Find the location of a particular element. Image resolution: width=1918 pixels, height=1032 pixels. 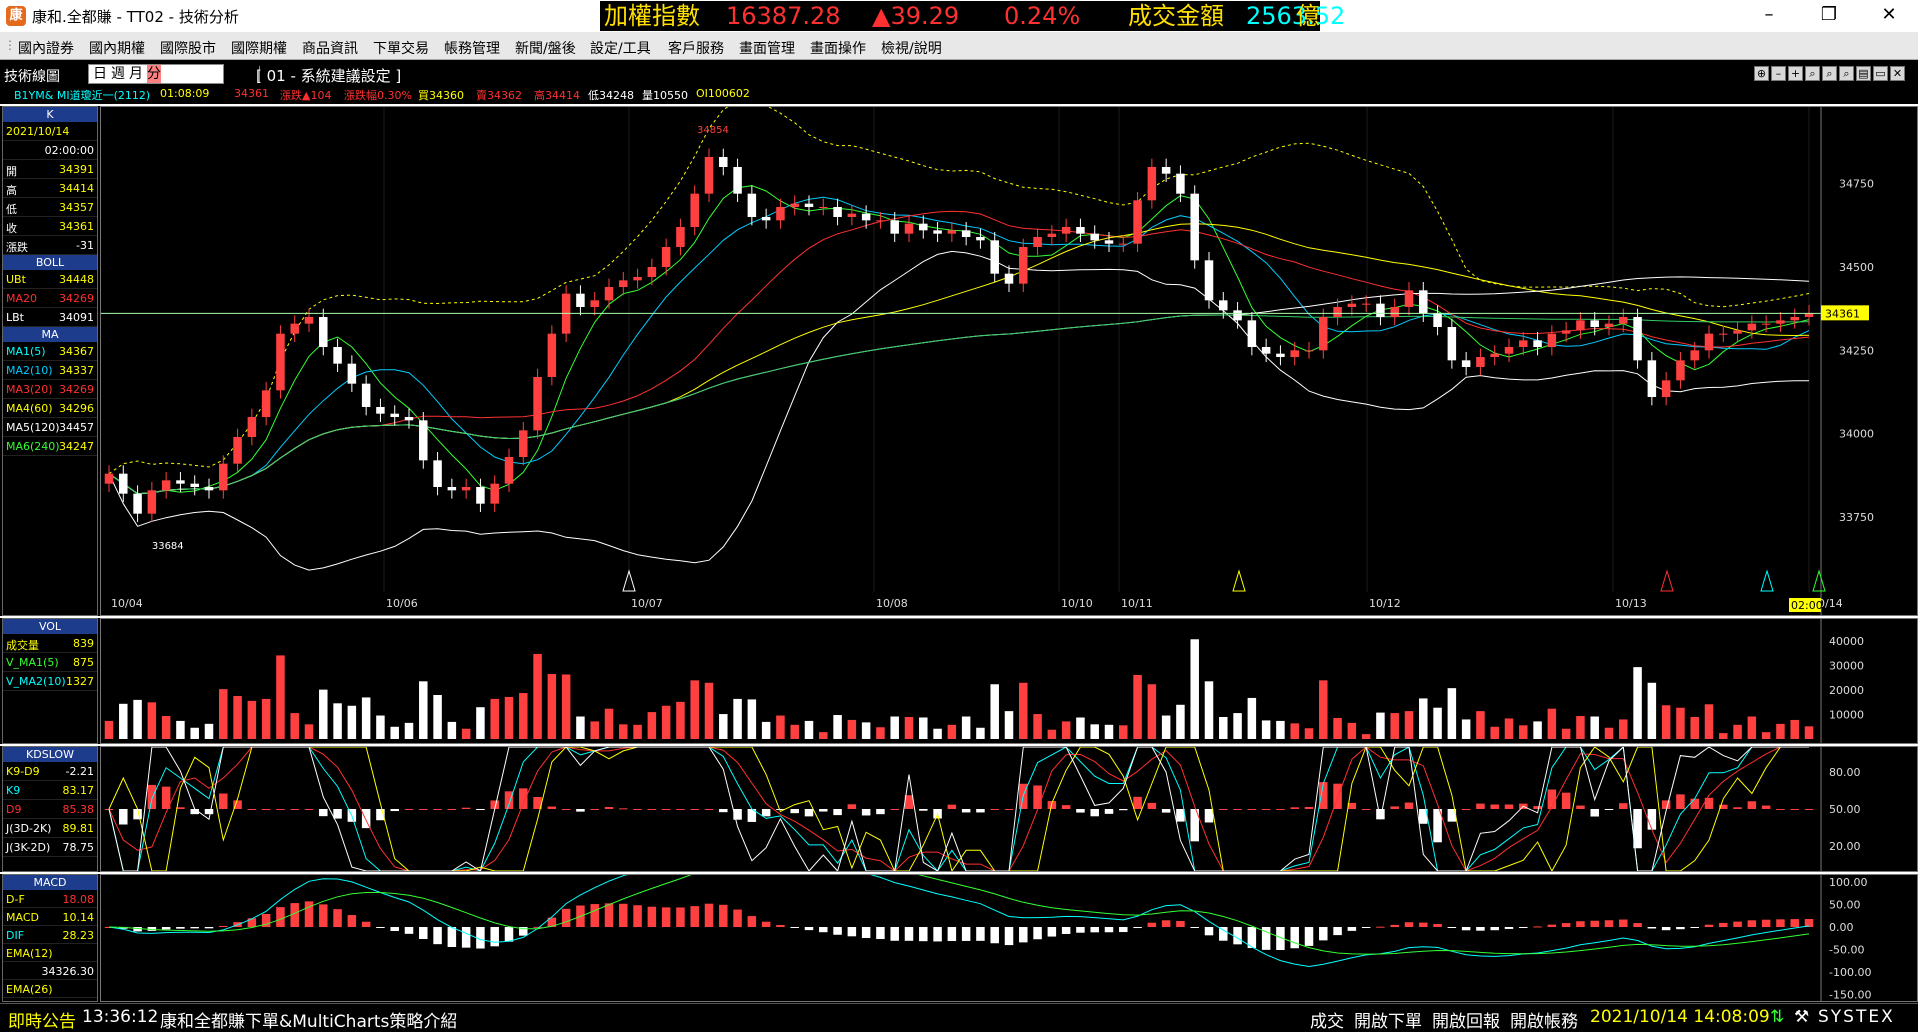

footer-open-report-button: 開啟回報 is located at coordinates (1466, 1022).